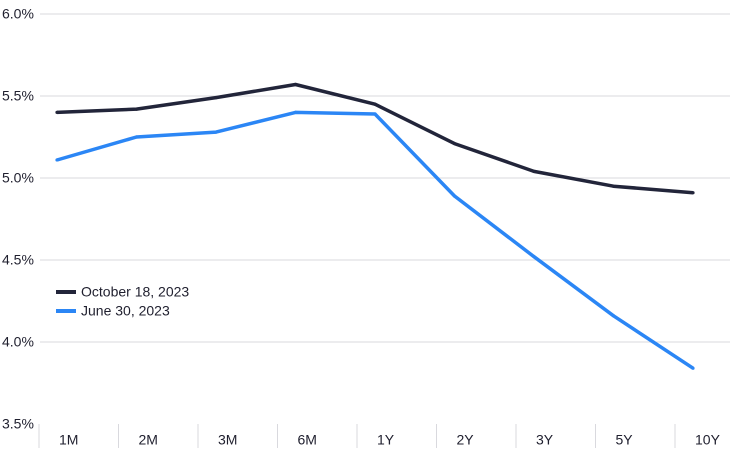 Image resolution: width=730 pixels, height=450 pixels. What do you see at coordinates (18, 178) in the screenshot?
I see `y-tick-label: 5.0%` at bounding box center [18, 178].